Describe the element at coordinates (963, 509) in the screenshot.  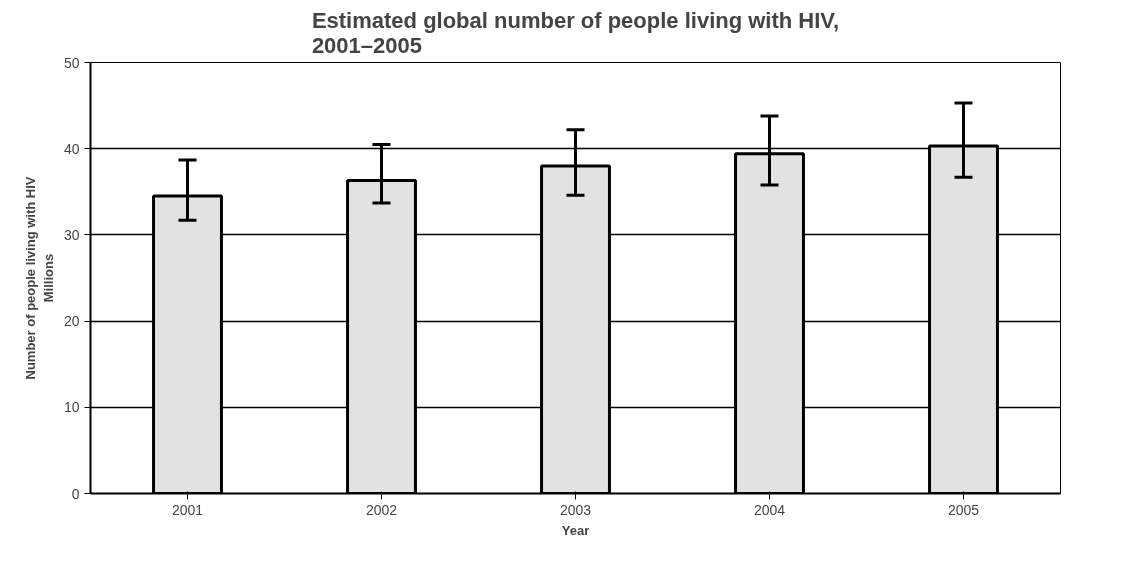
I see `x-tick-label: 2005` at that location.